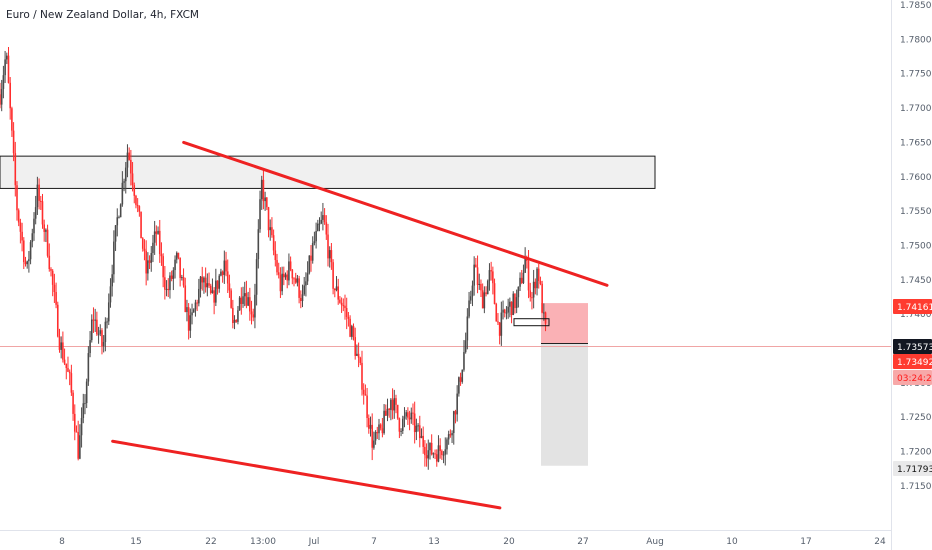  What do you see at coordinates (306, 474) in the screenshot?
I see `trendline-lower` at bounding box center [306, 474].